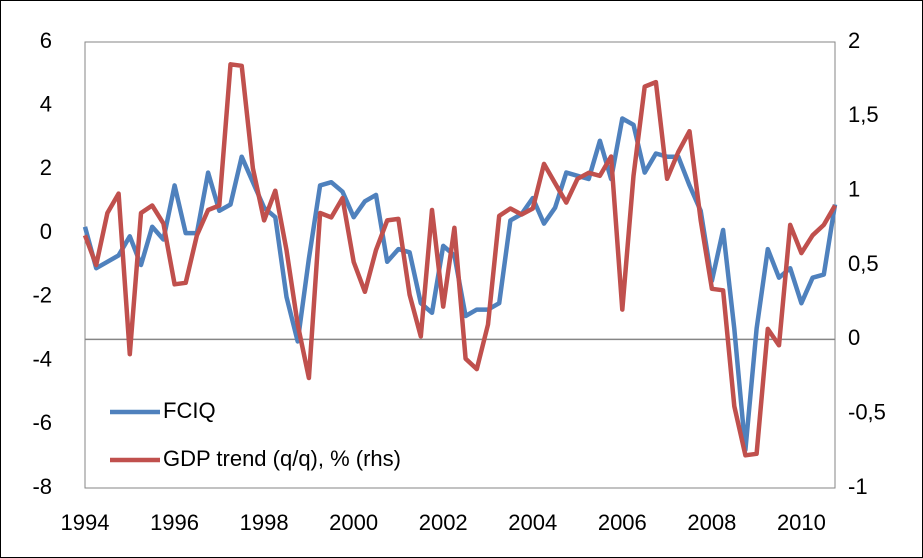  I want to click on y-tick-label: -2, so click(42, 295).